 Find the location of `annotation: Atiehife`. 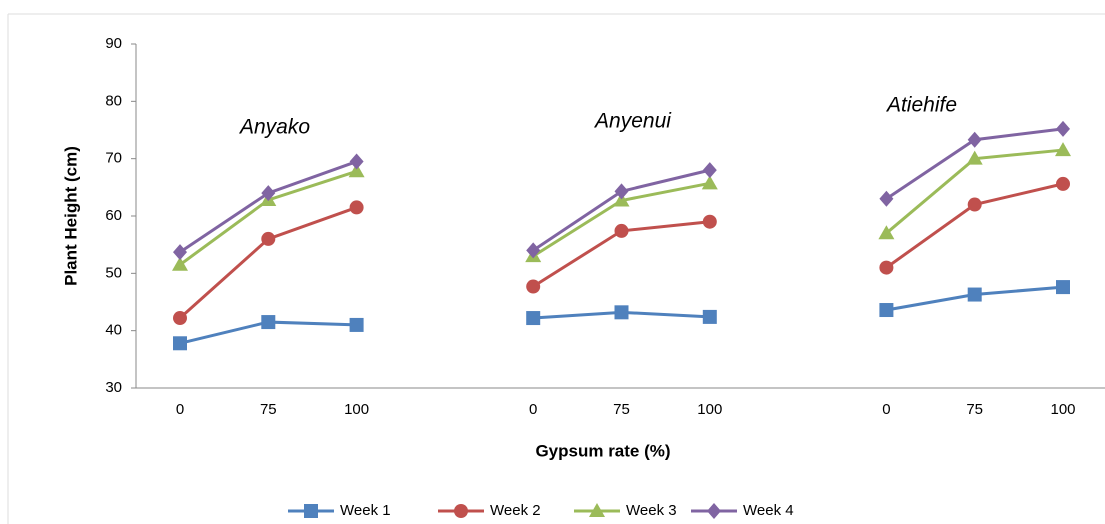

annotation: Atiehife is located at coordinates (921, 105).